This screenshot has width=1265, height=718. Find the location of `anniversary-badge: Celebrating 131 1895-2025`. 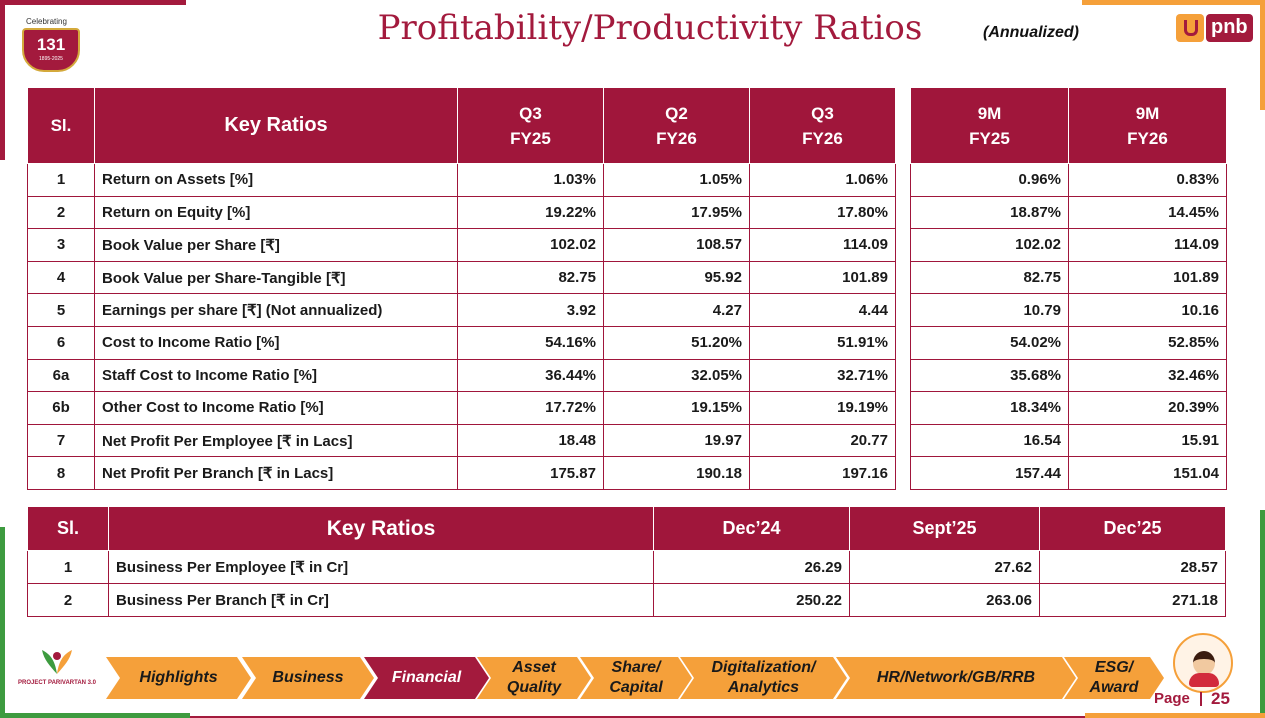

anniversary-badge: Celebrating 131 1895-2025 is located at coordinates (51, 44).